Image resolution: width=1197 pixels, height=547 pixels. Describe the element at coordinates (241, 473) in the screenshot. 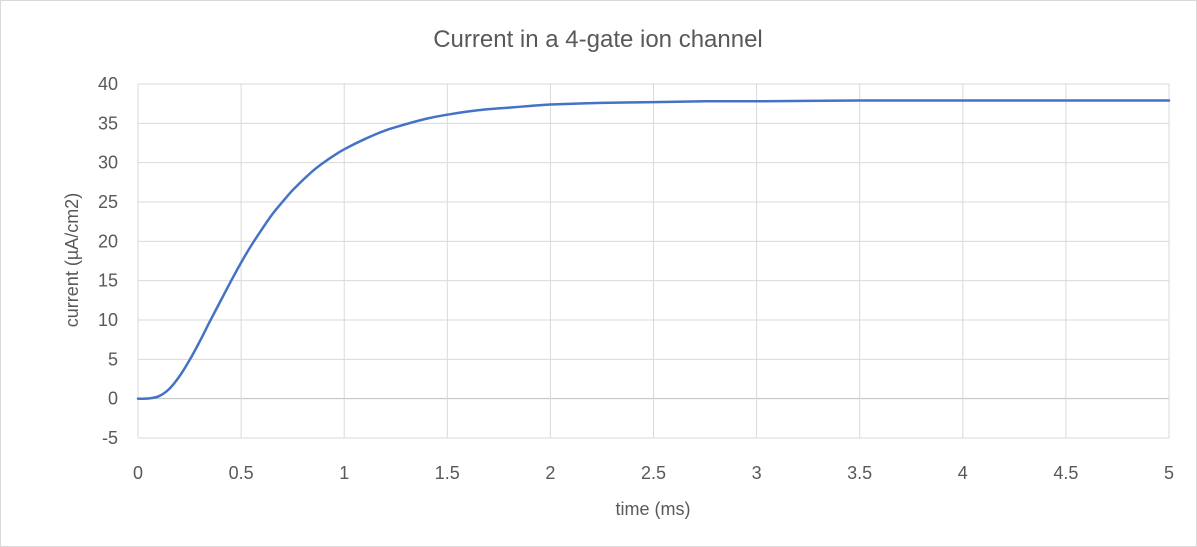

I see `x-tick-label: 0.5` at that location.